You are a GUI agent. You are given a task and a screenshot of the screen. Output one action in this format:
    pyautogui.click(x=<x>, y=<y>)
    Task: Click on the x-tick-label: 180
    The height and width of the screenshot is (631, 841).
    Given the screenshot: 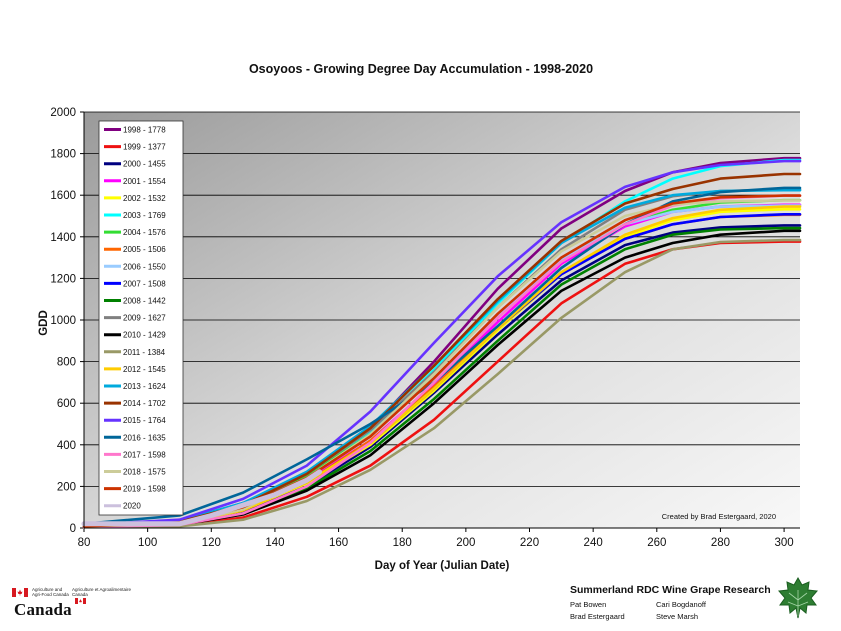 What is the action you would take?
    pyautogui.click(x=402, y=543)
    